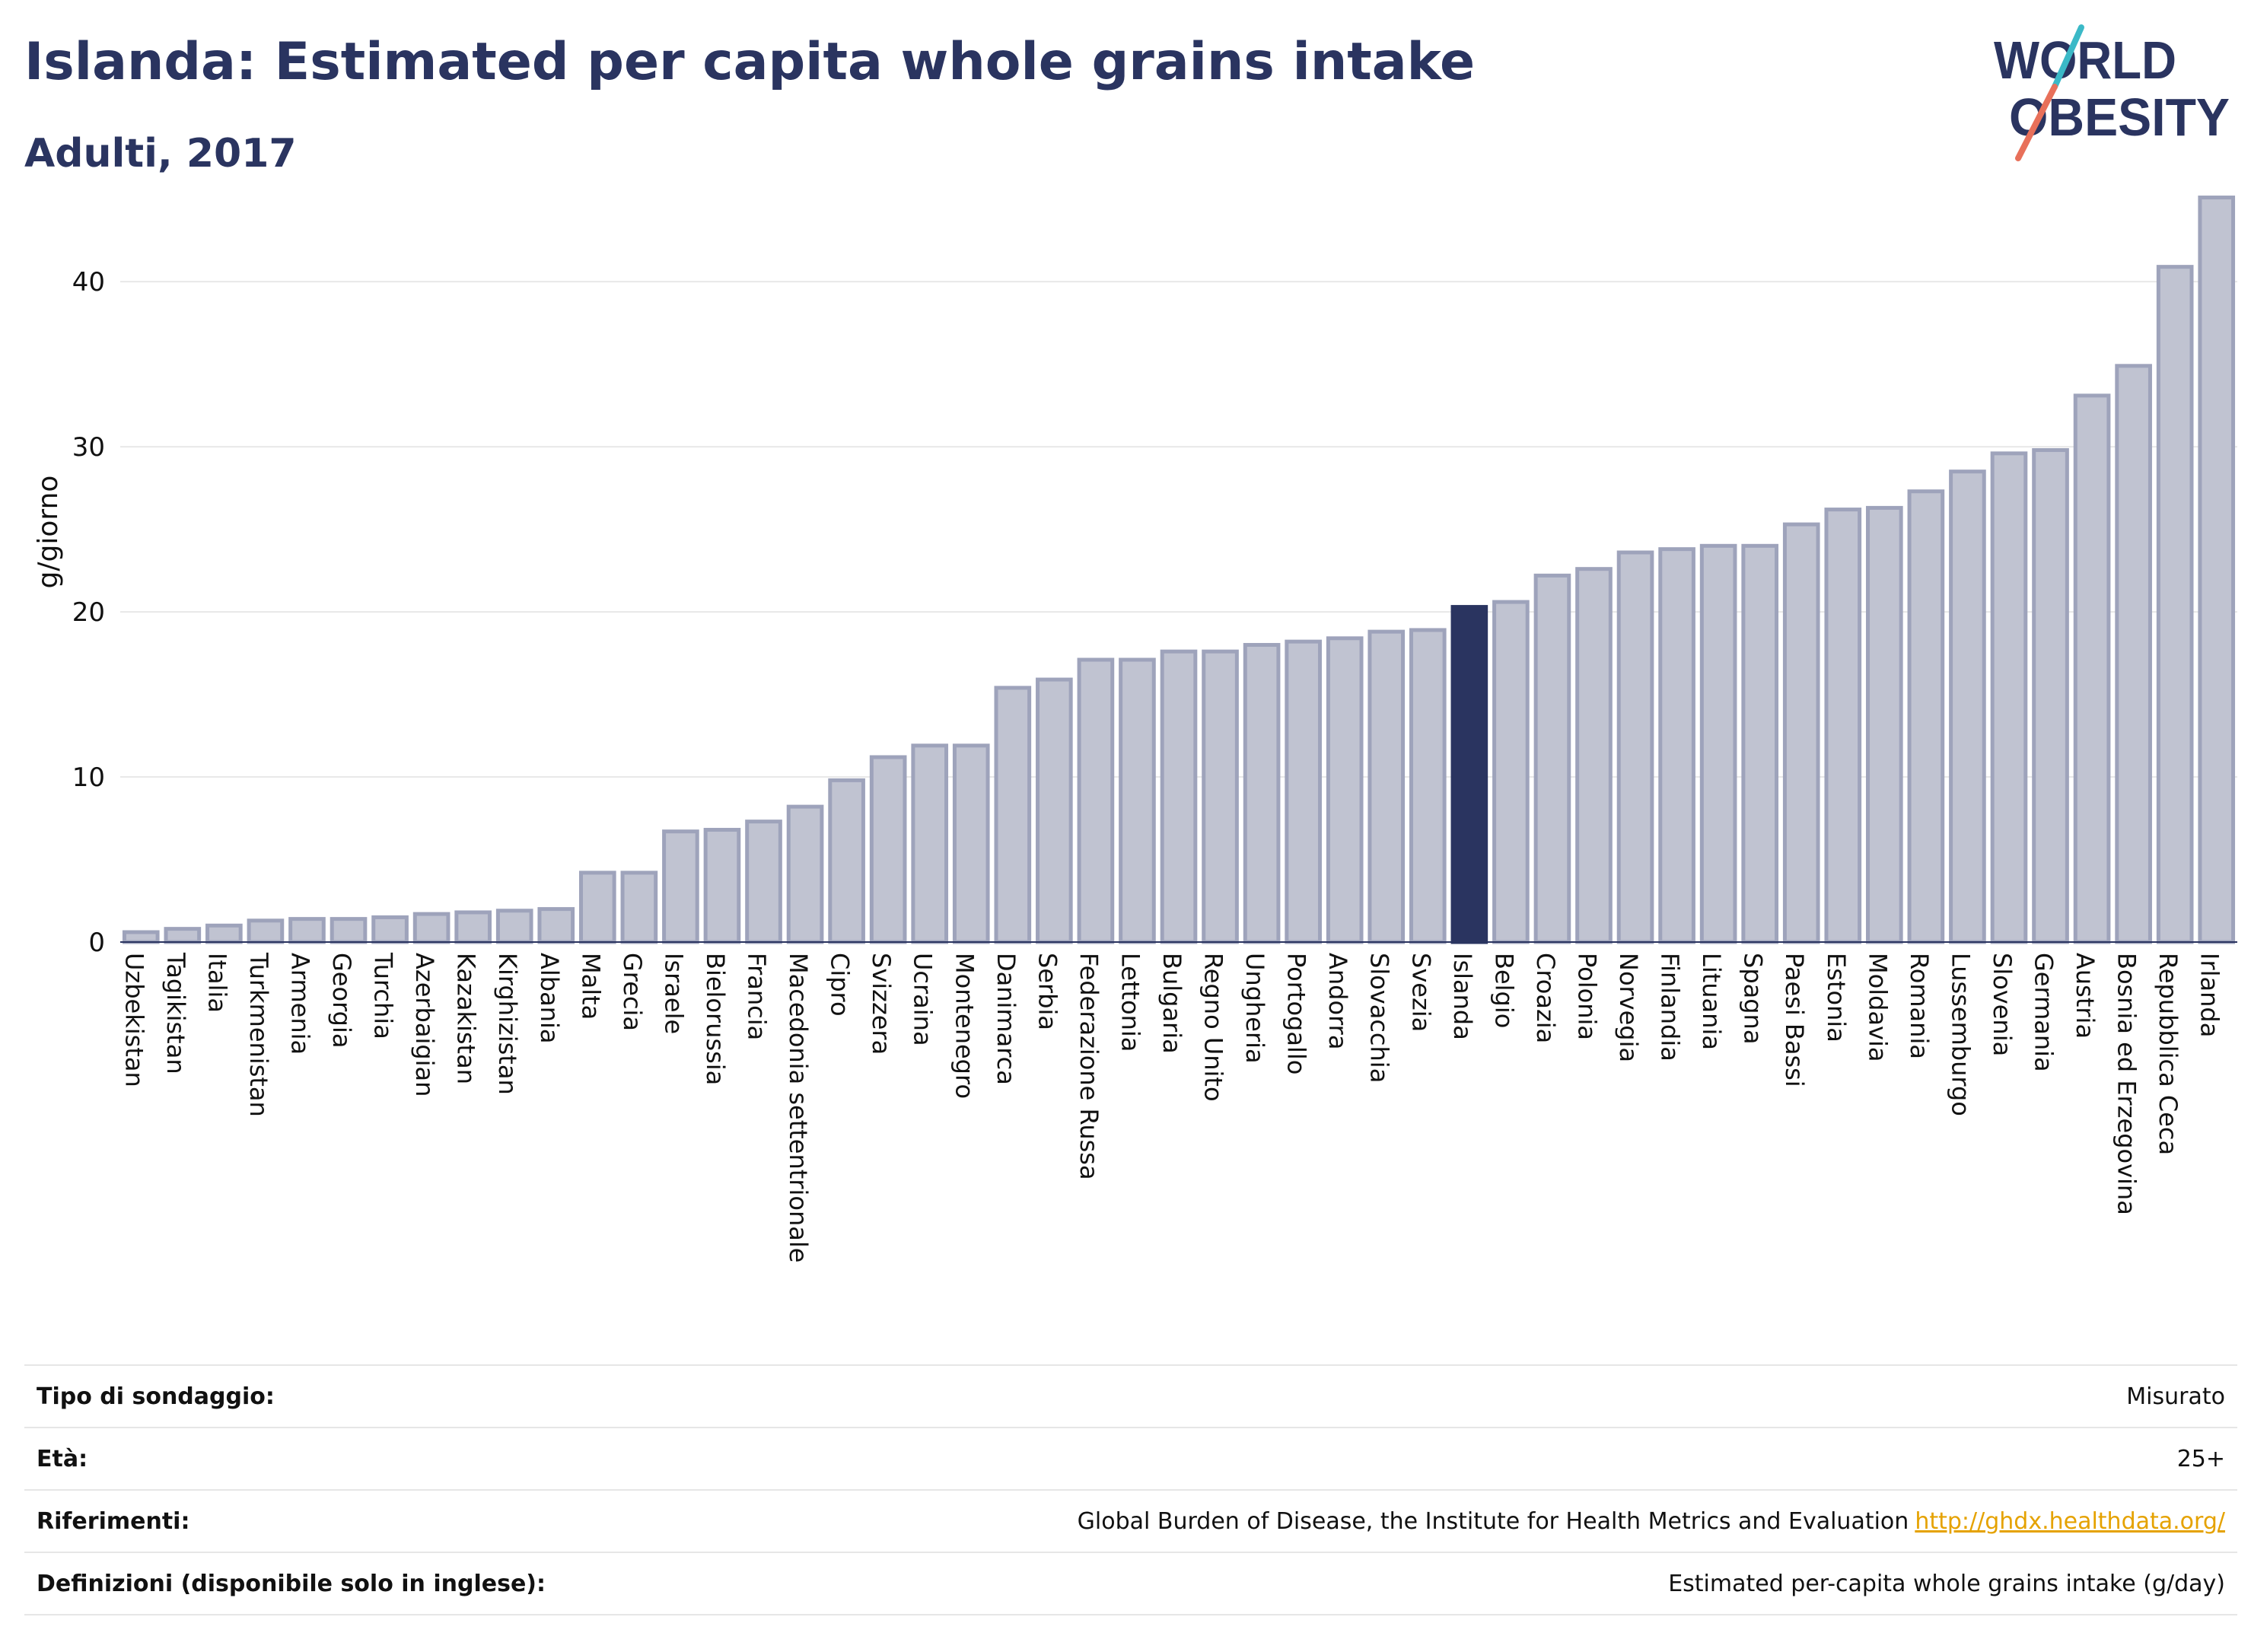 This screenshot has height=1652, width=2251. I want to click on info-label: Riferimenti:, so click(370, 1520).